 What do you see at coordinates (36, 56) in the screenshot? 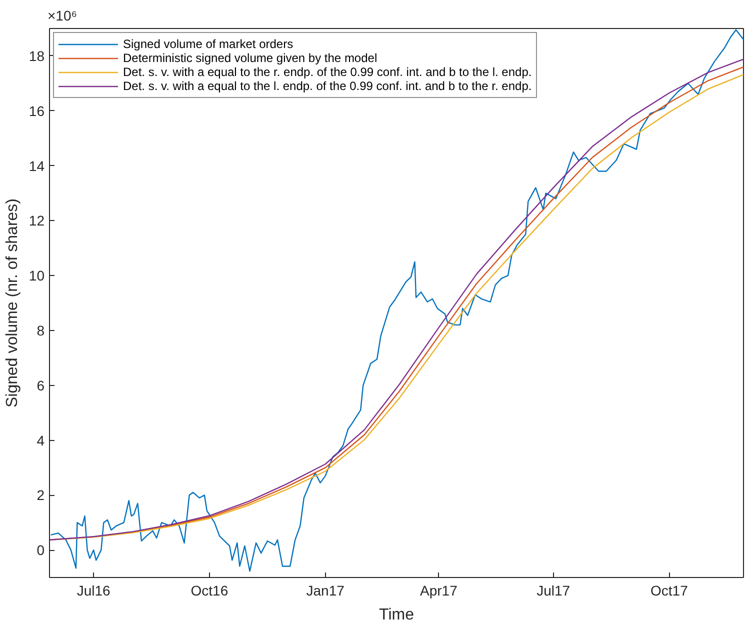
I see `y-tick-label: 18` at bounding box center [36, 56].